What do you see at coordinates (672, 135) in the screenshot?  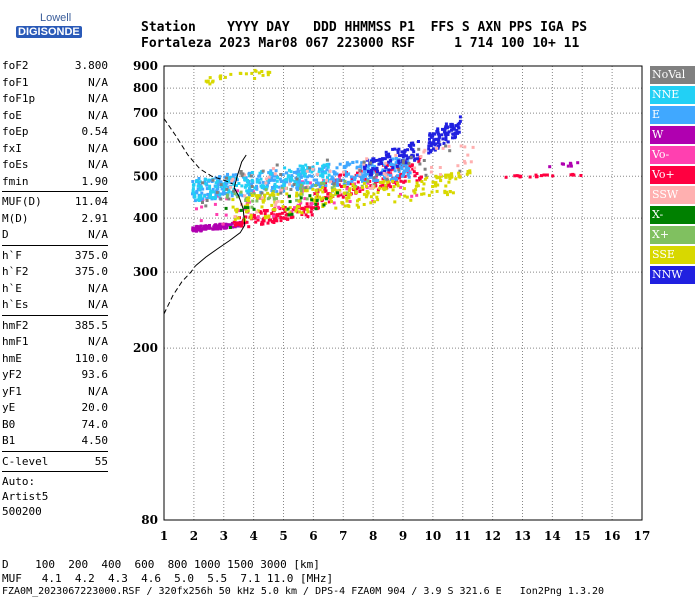 I see `legend-entry: W` at bounding box center [672, 135].